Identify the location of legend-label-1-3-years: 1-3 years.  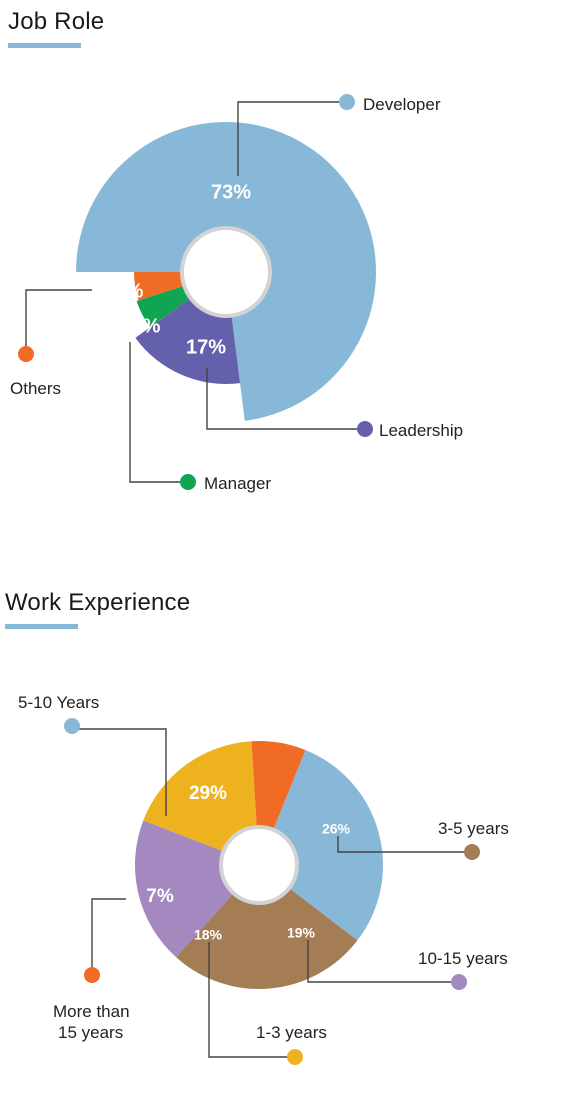
(291, 1032).